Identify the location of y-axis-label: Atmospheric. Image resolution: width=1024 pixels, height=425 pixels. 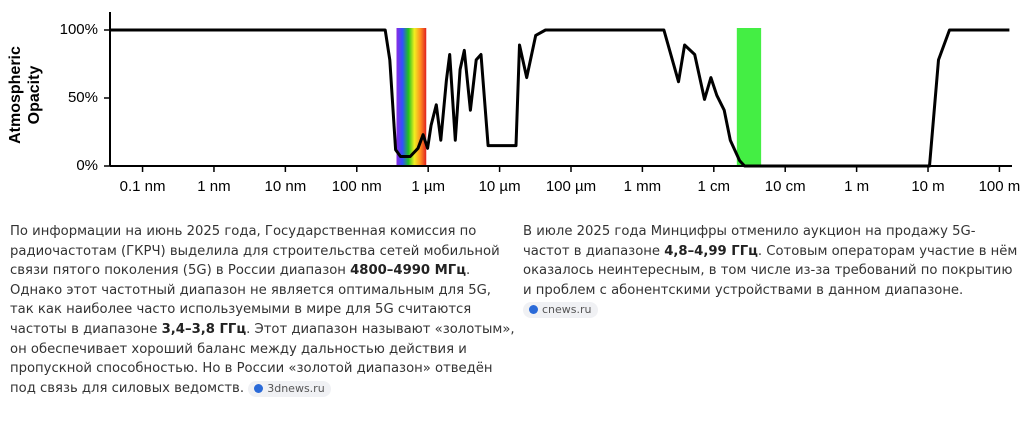
(15, 95).